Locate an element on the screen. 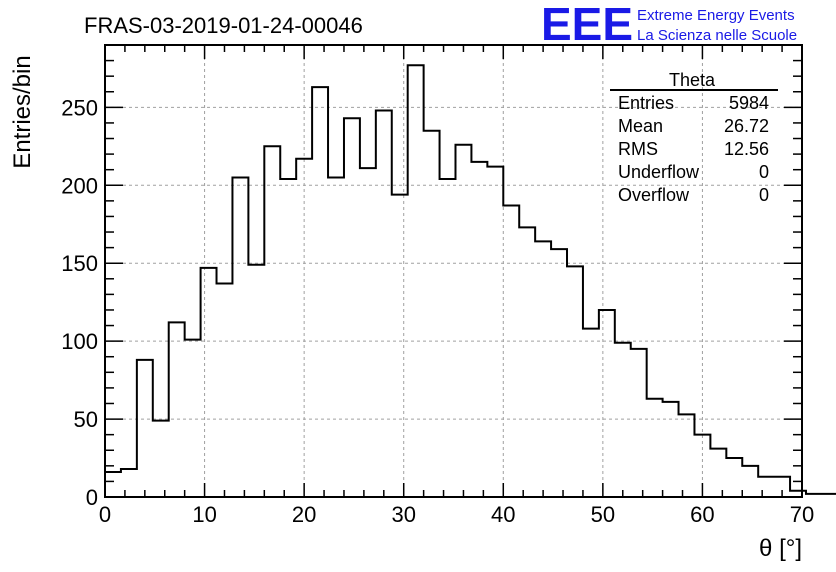 This screenshot has width=836, height=572. x-tick-label: 30 is located at coordinates (403, 514).